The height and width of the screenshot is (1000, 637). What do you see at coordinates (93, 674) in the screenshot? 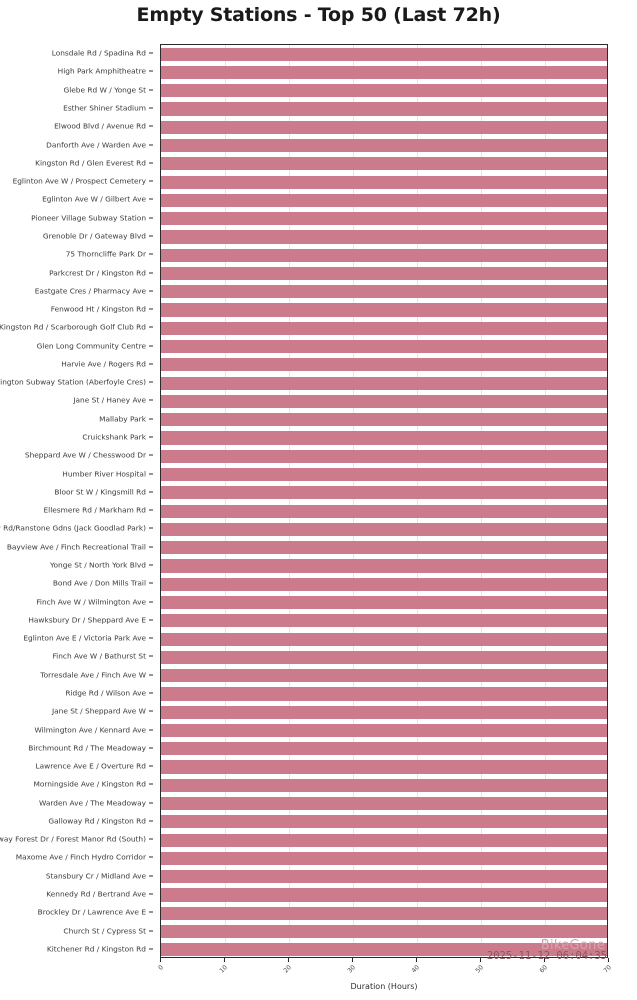
I see `y-tick-label: Torresdale Ave / Finch Ave W` at bounding box center [93, 674].